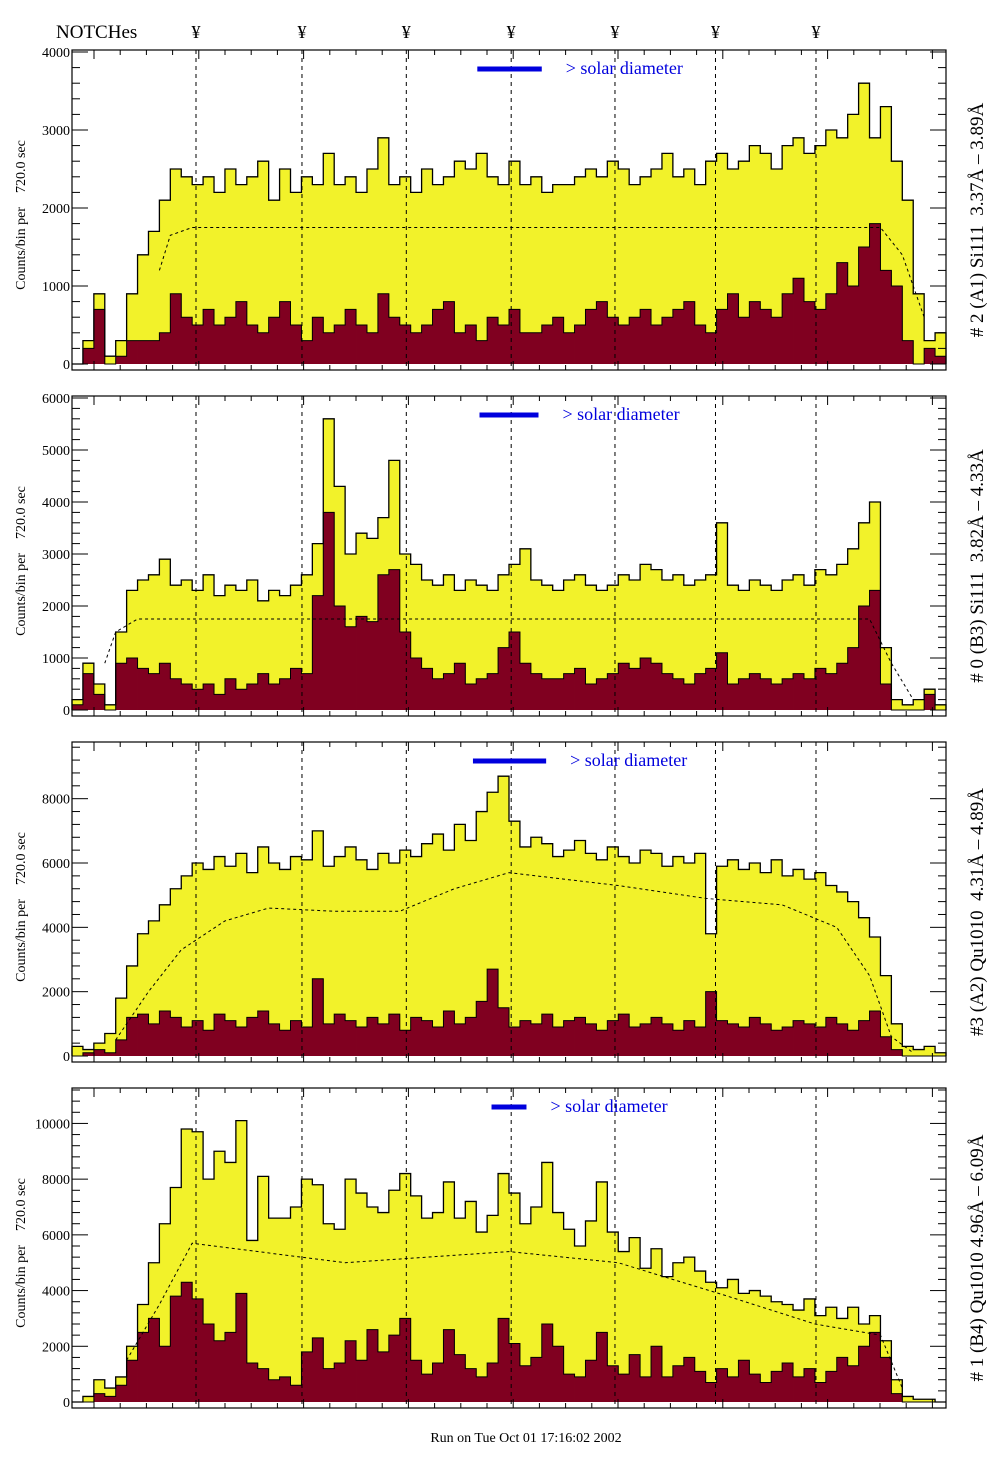 Image resolution: width=1004 pixels, height=1476 pixels. I want to click on reference-curve, so click(514, 963).